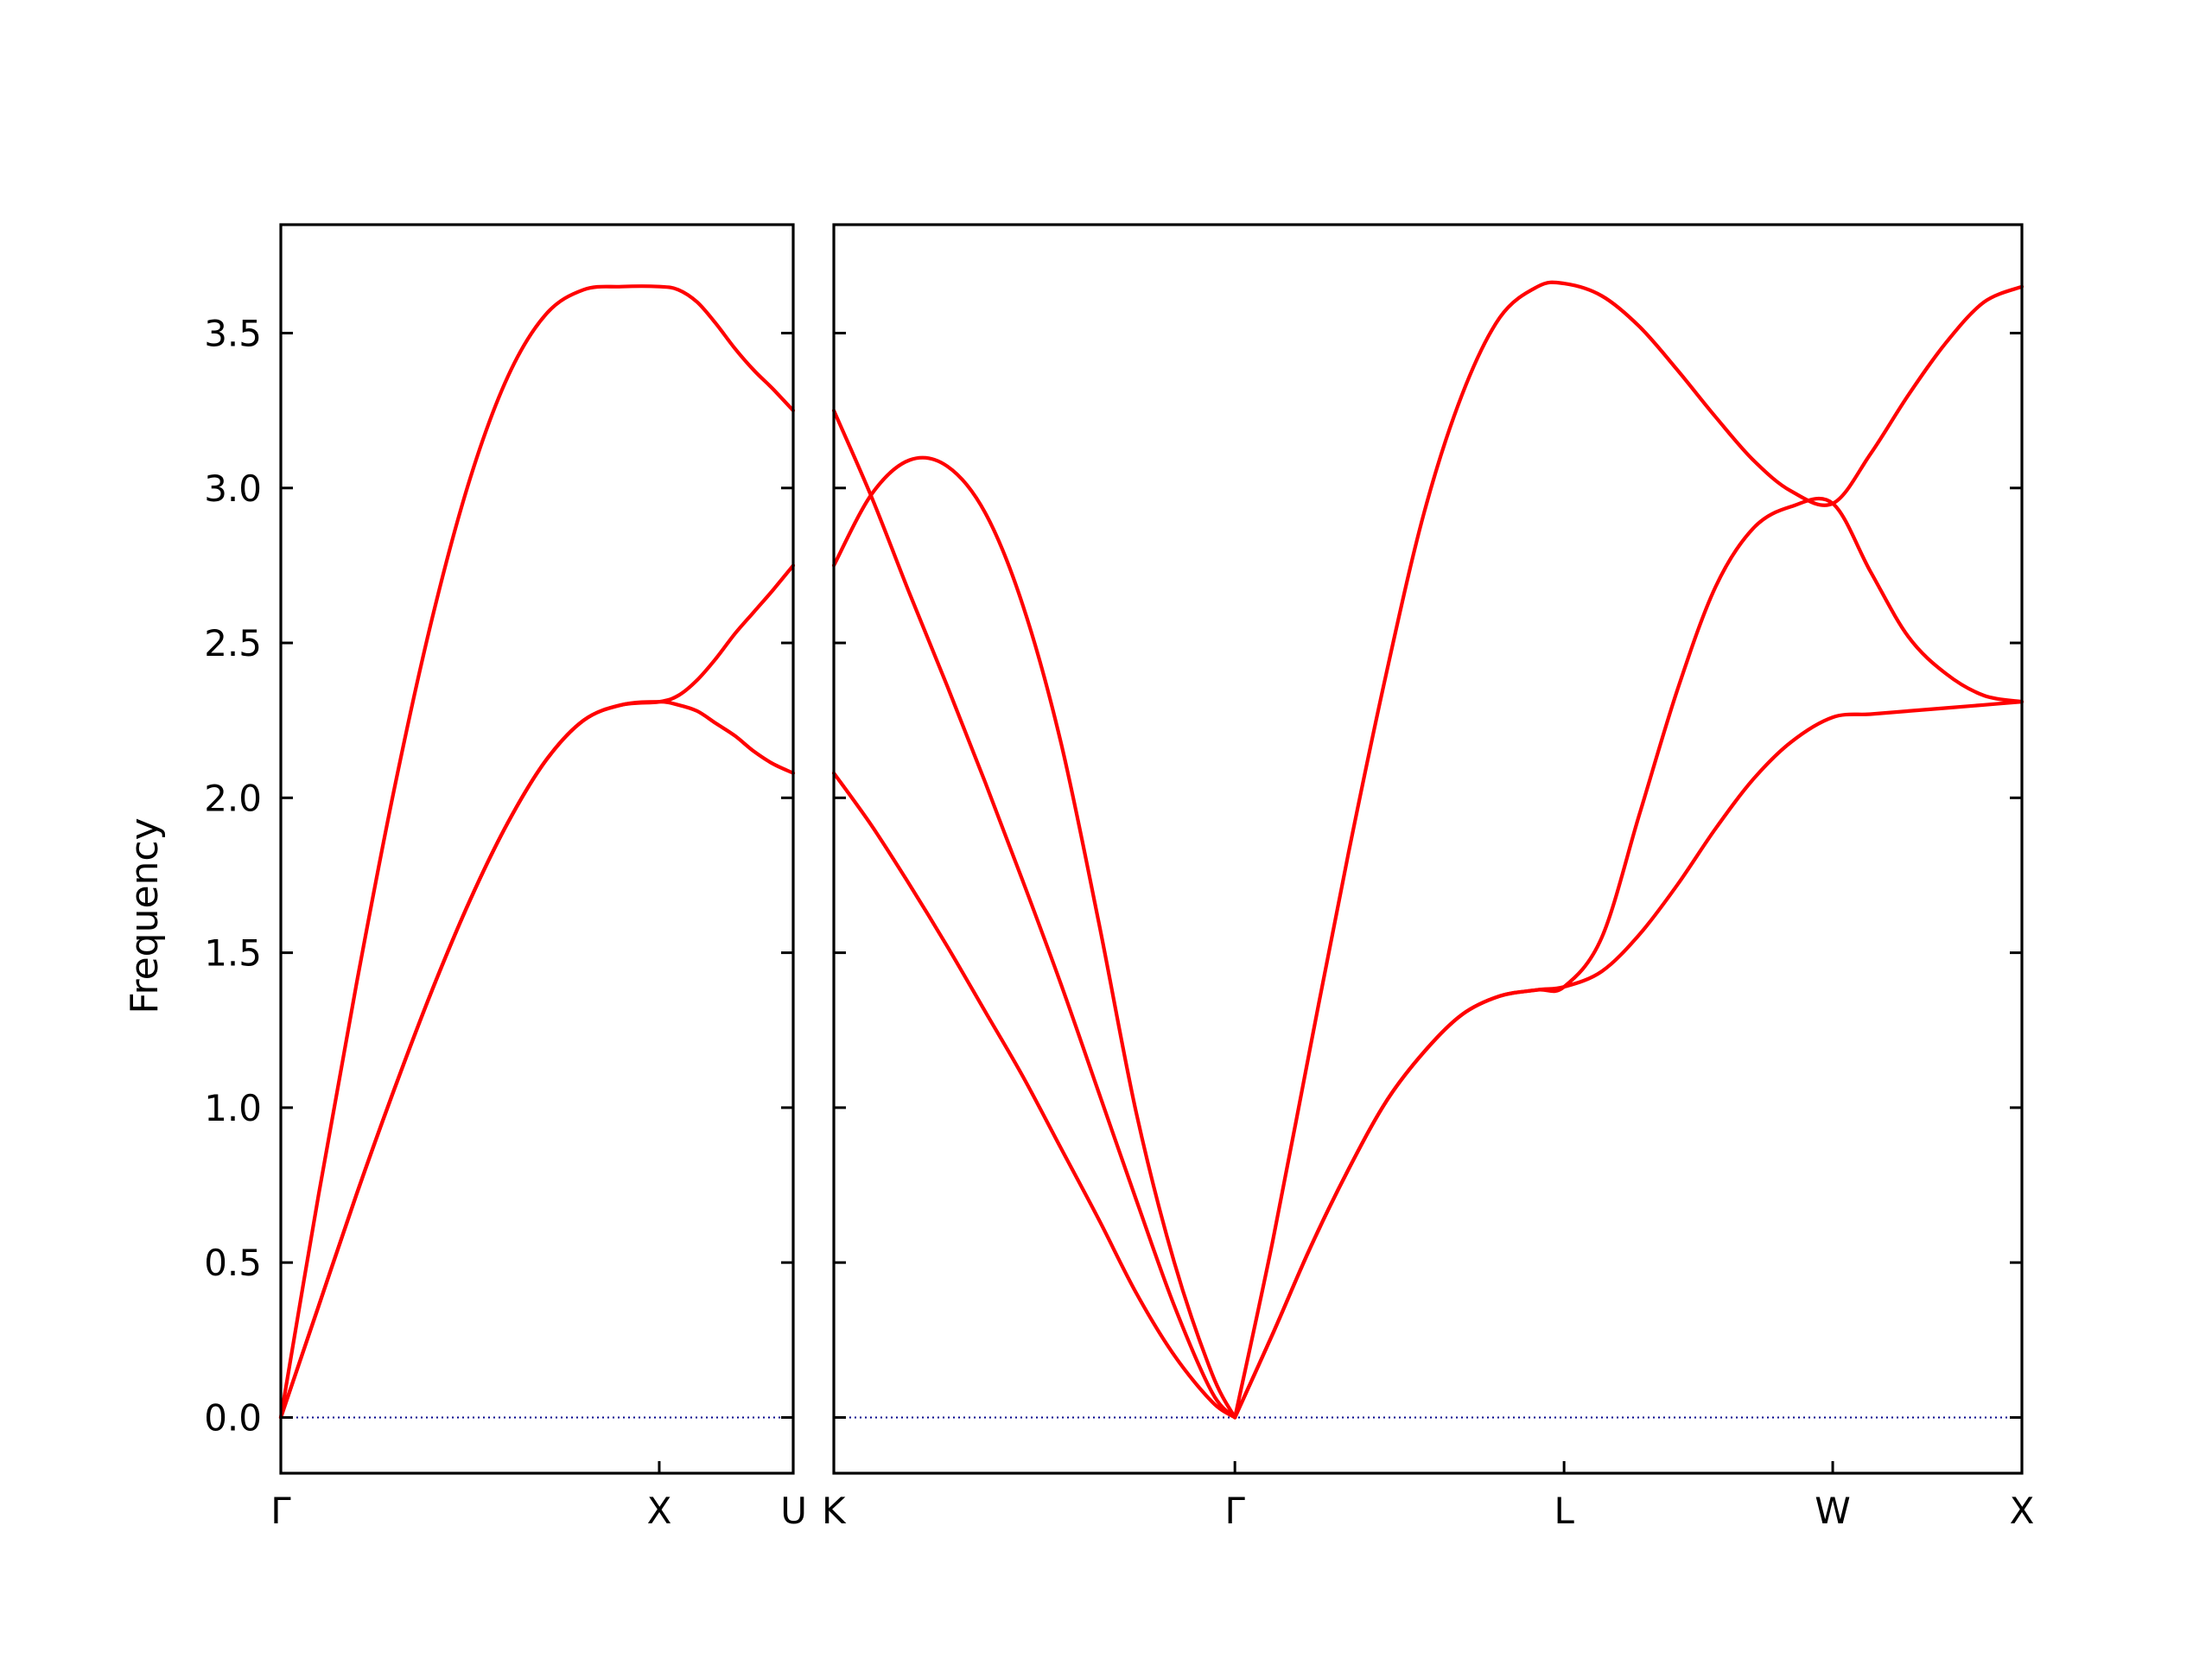  Describe the element at coordinates (233, 333) in the screenshot. I see `y-tick-label: 3.5` at that location.